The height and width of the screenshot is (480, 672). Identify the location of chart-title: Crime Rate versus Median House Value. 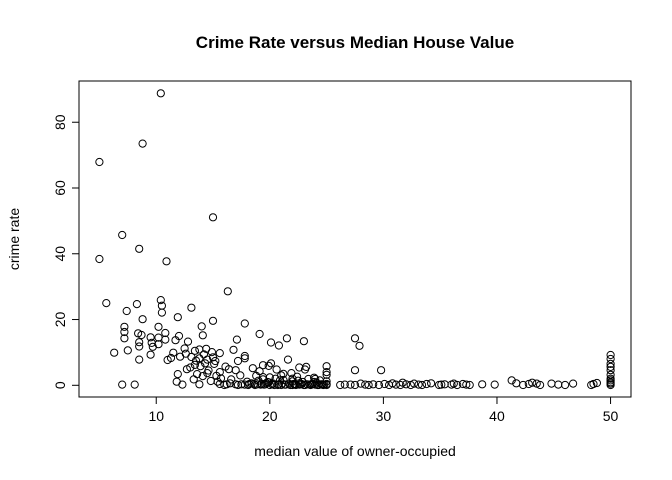
(355, 42).